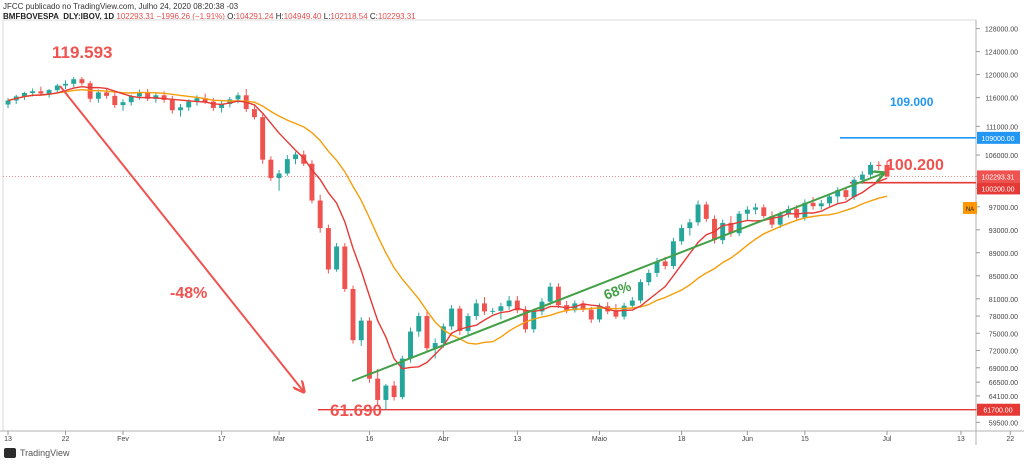 The width and height of the screenshot is (1024, 464). I want to click on tradingview-icon, so click(10, 453).